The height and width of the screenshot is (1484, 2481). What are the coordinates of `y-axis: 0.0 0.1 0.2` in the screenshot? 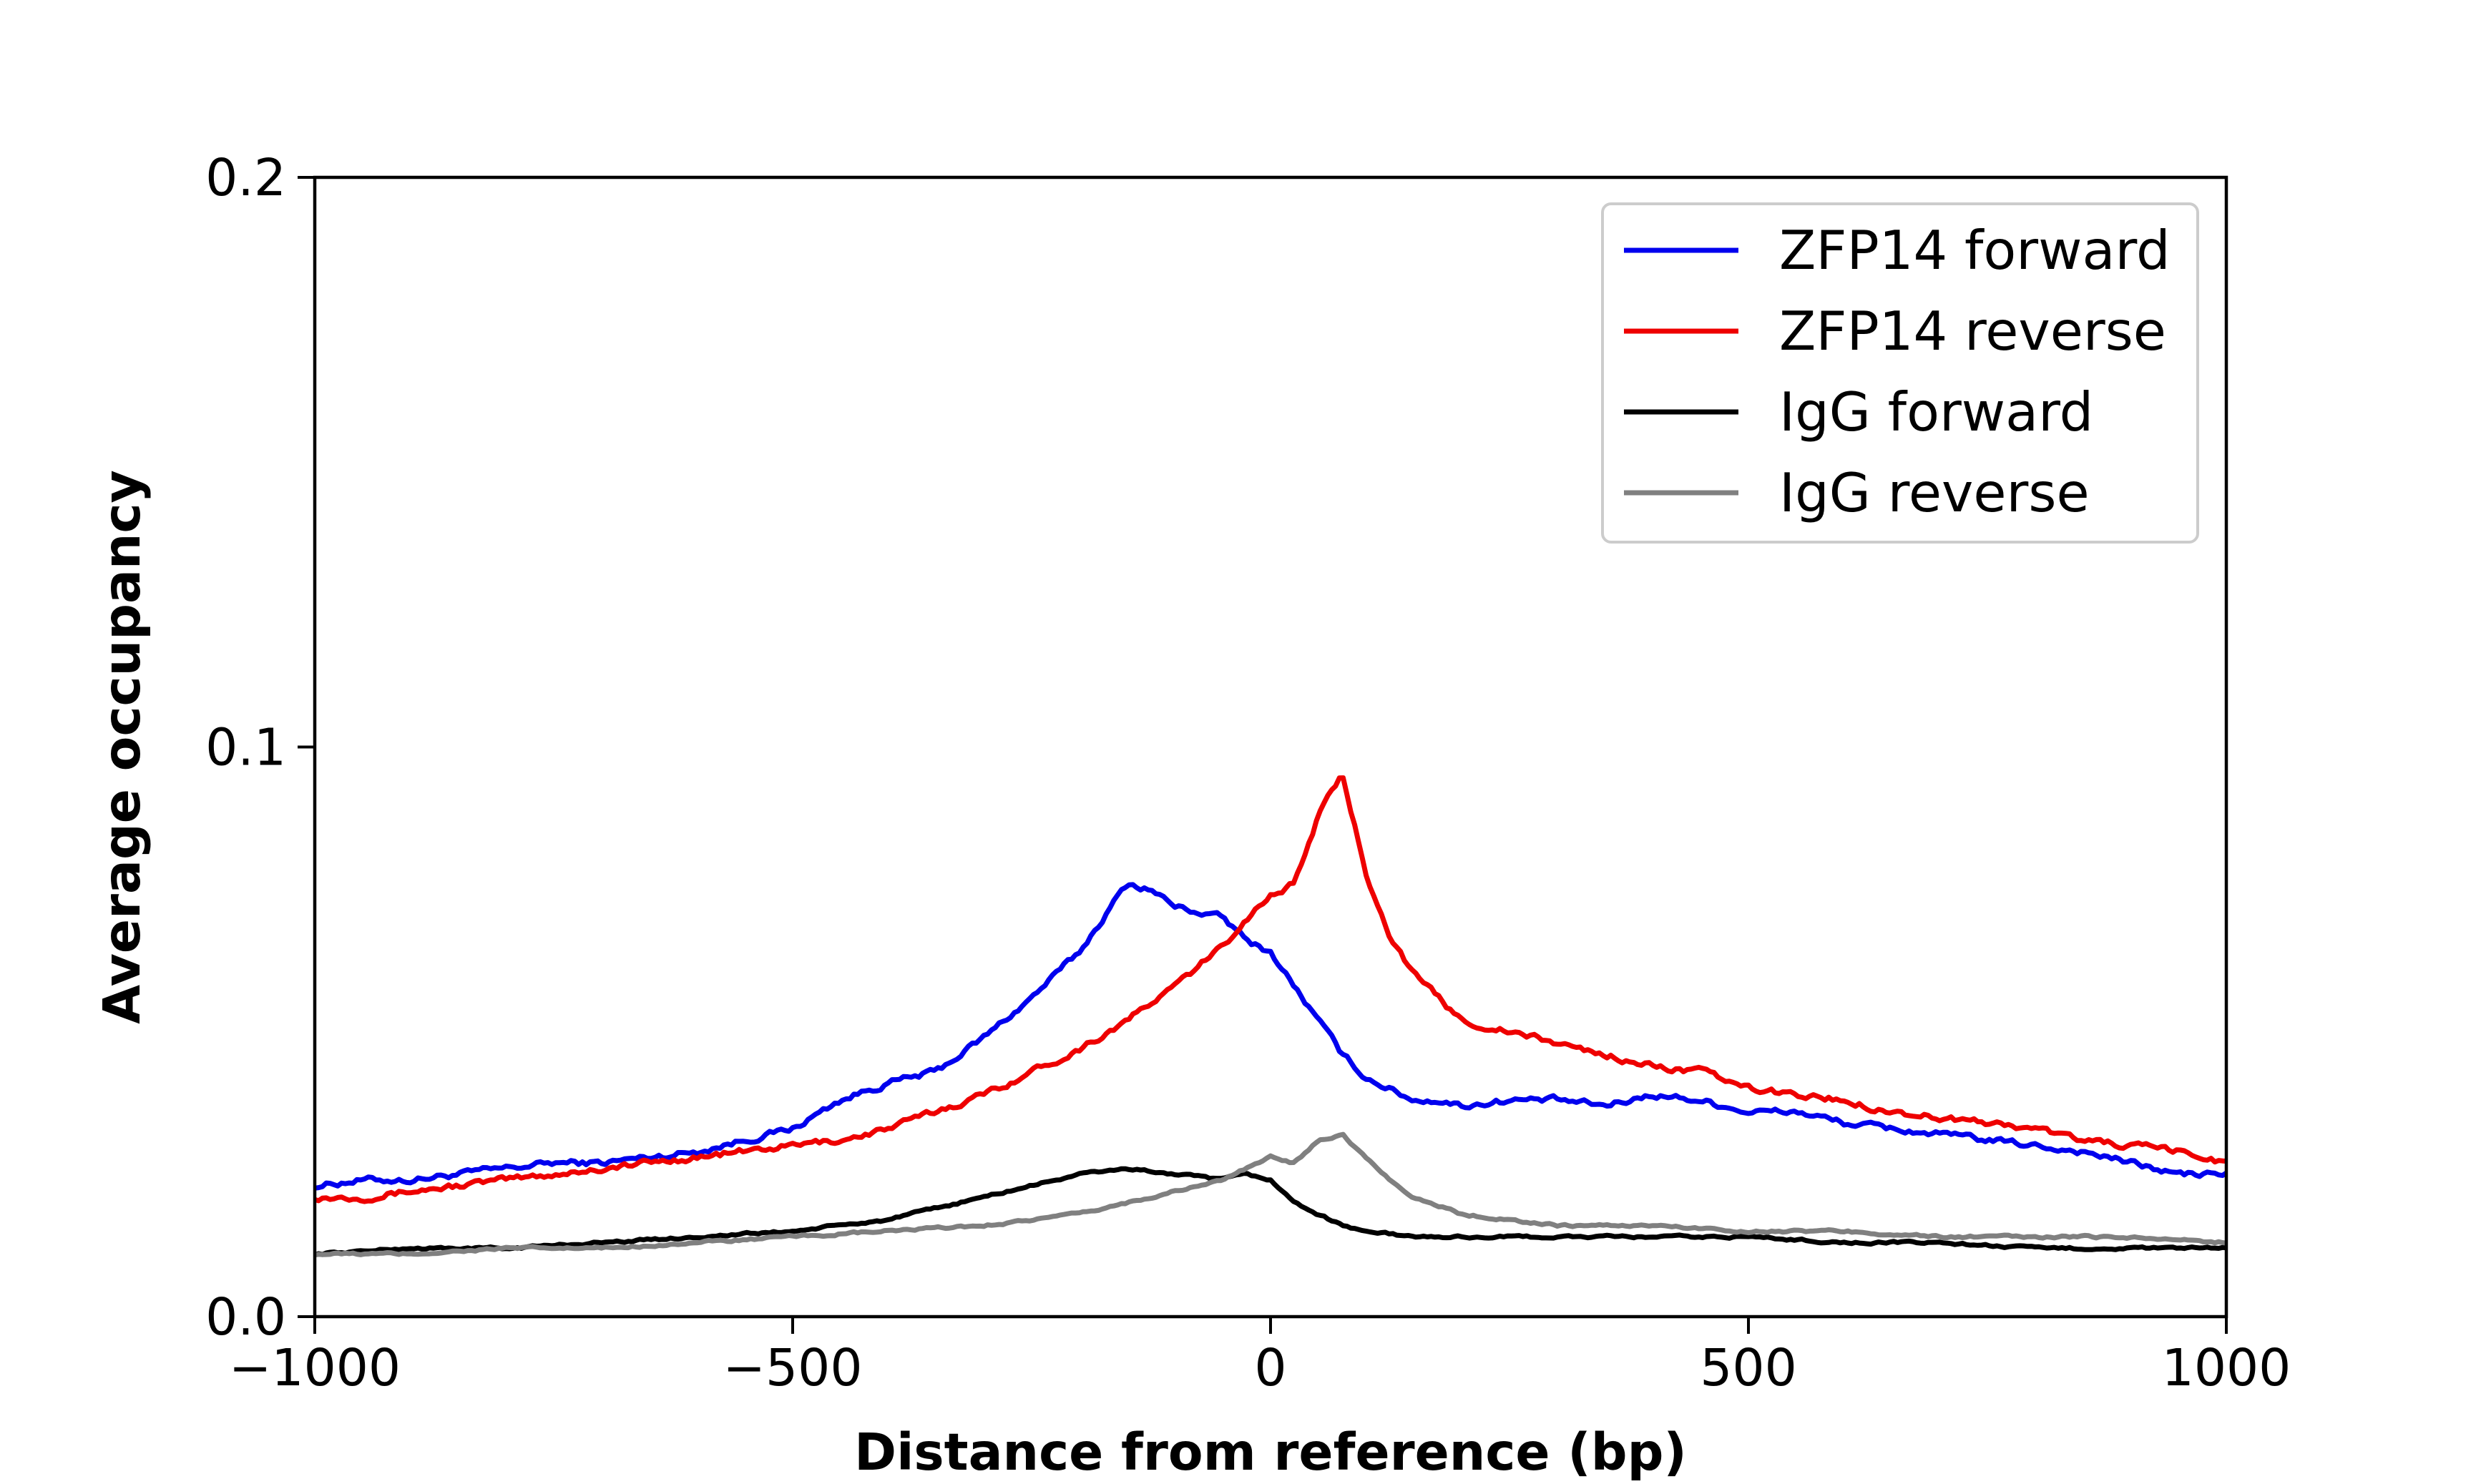 It's located at (260, 748).